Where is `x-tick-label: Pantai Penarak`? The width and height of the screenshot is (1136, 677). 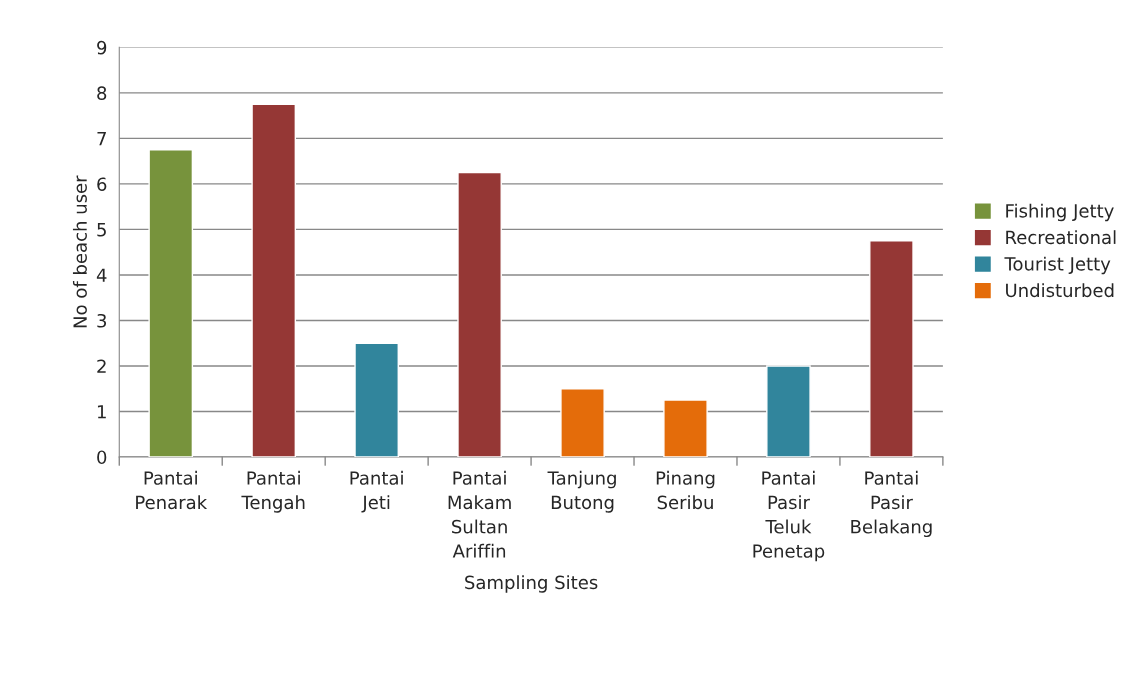
x-tick-label: Pantai Penarak is located at coordinates (172, 490).